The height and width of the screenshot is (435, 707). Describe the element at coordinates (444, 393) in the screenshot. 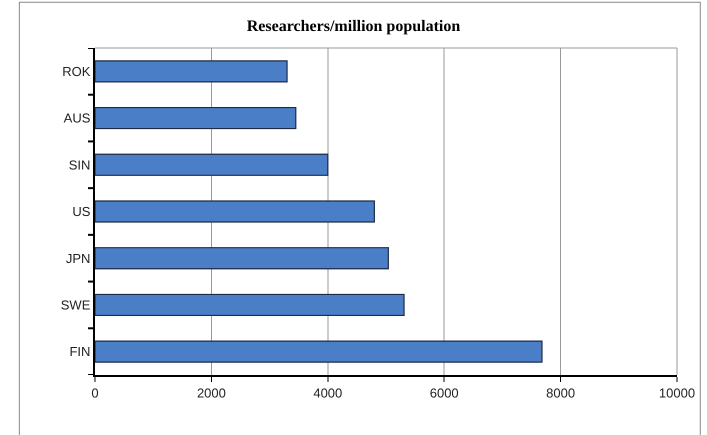

I see `x-tick-label: 6000` at that location.